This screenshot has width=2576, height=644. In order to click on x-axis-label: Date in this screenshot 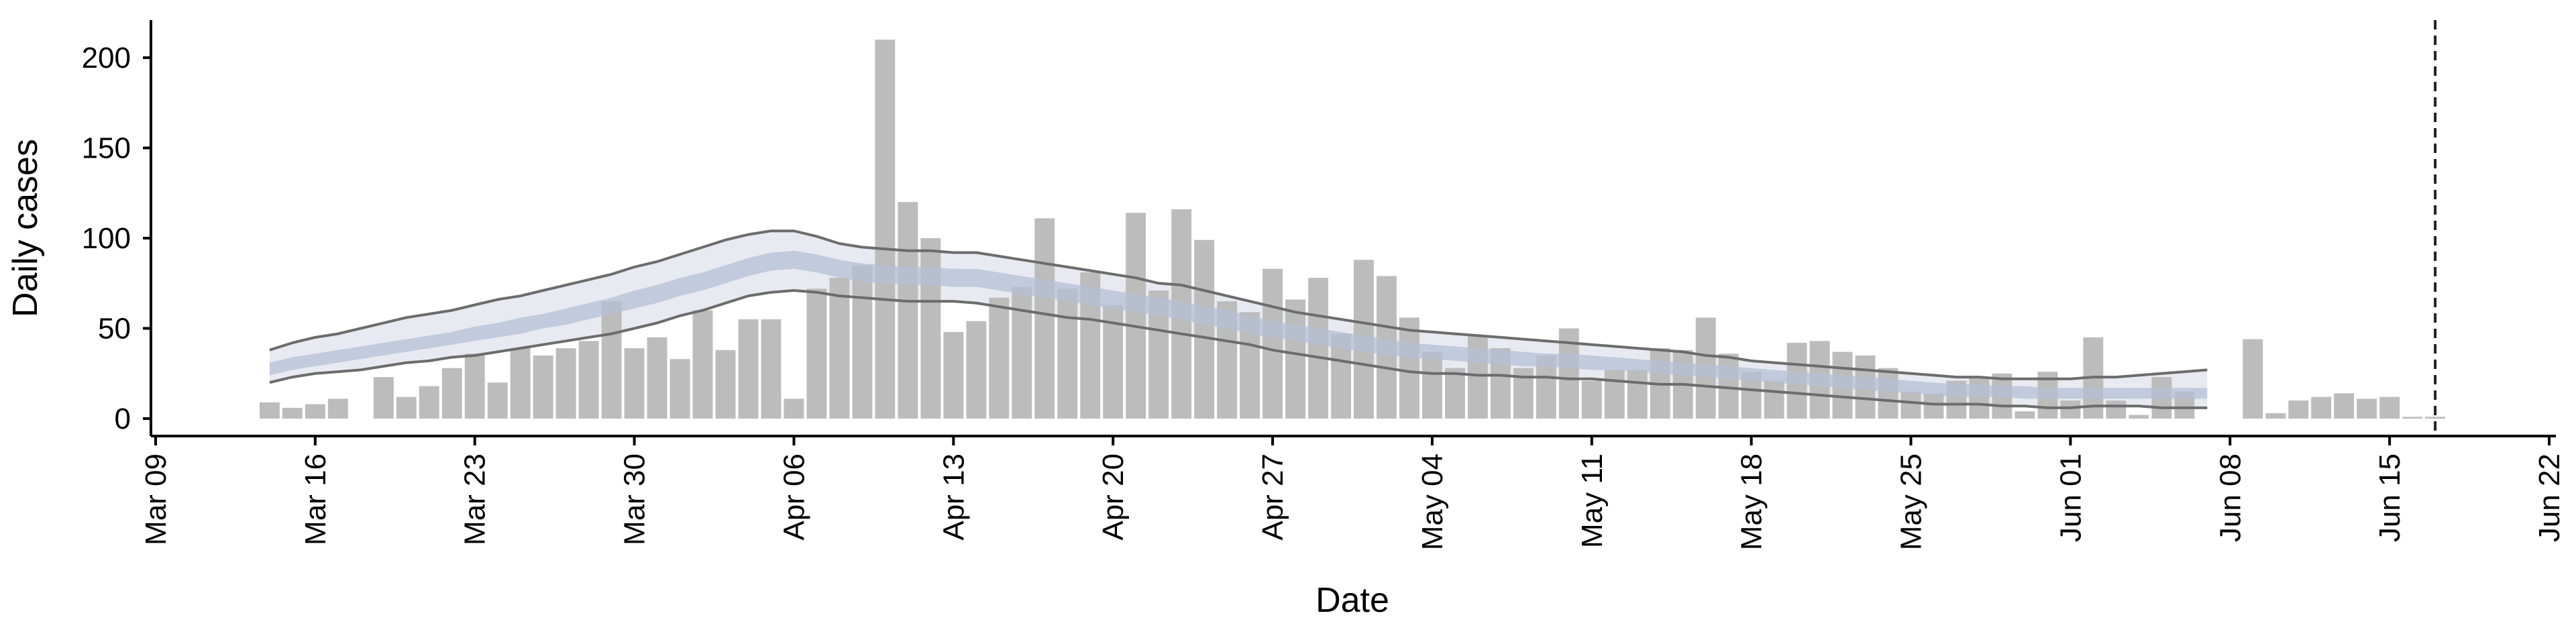, I will do `click(1352, 600)`.